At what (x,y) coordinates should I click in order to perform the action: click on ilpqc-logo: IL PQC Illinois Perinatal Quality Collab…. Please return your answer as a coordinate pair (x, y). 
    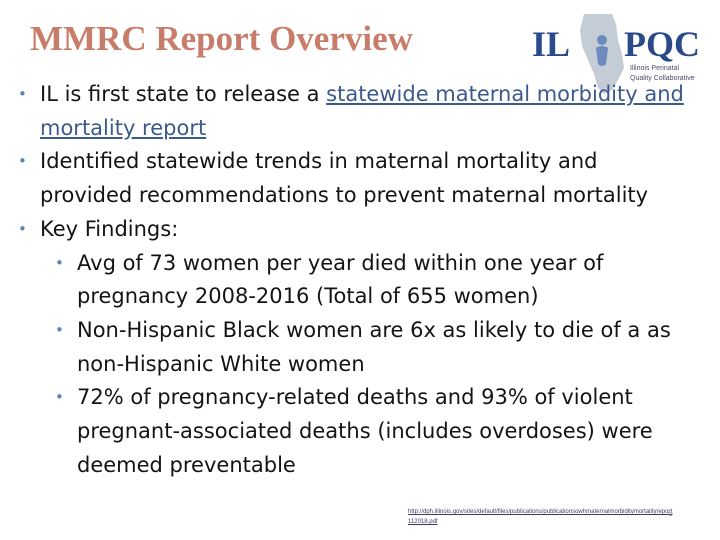
    Looking at the image, I should click on (620, 53).